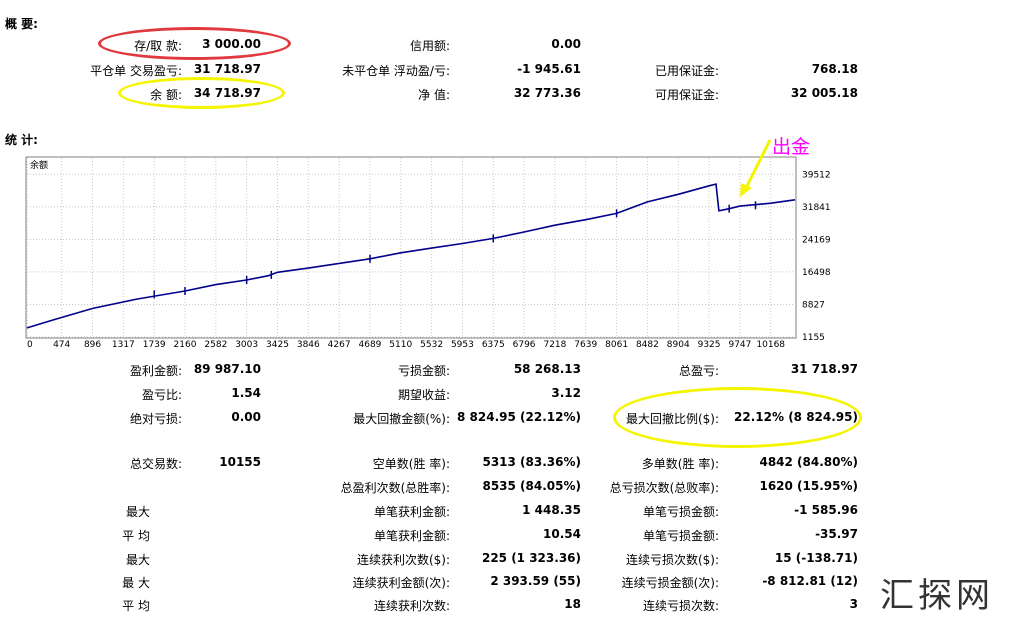  Describe the element at coordinates (308, 345) in the screenshot. I see `x-tick-label: 3846` at that location.